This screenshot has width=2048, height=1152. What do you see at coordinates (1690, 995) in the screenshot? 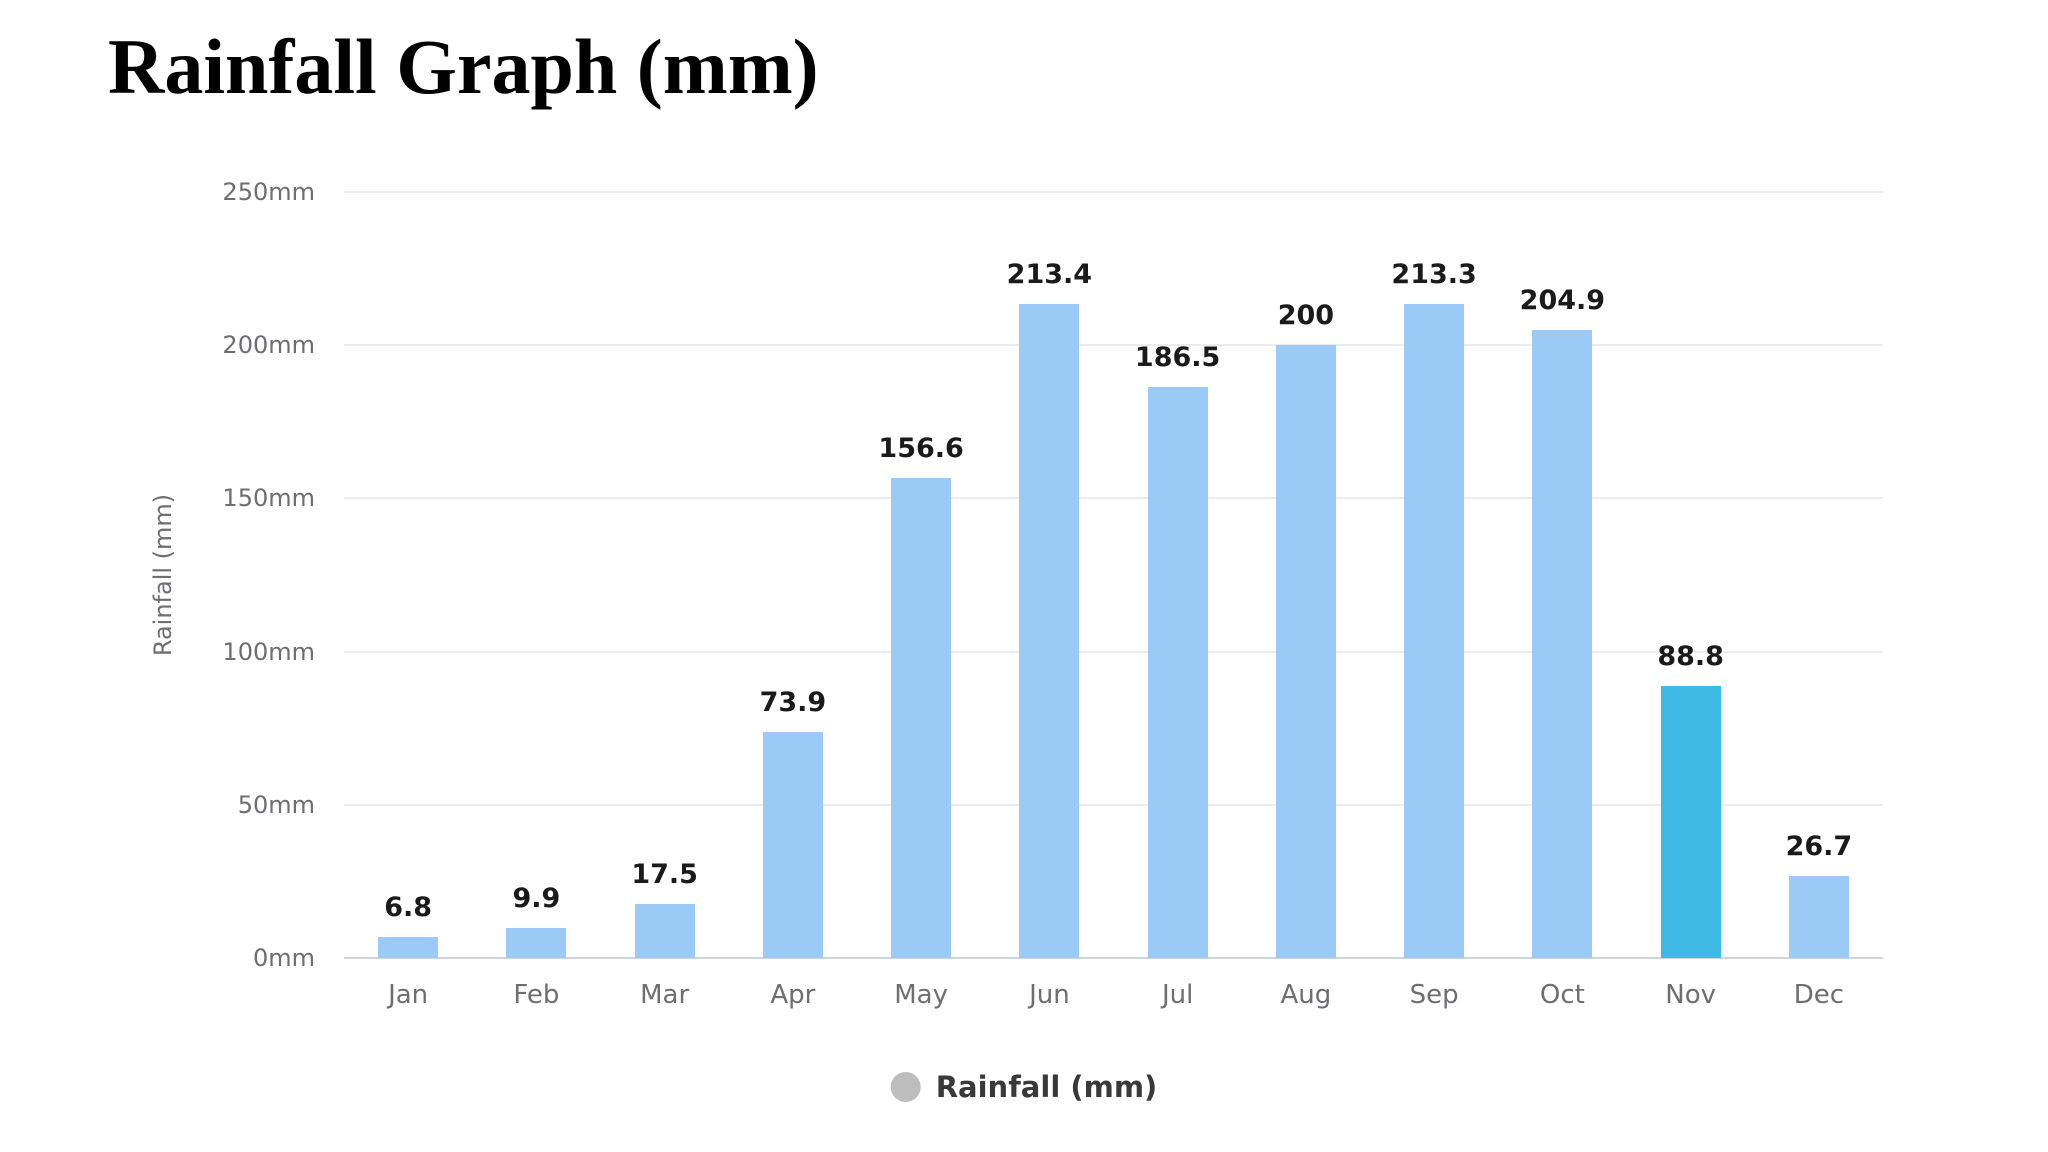
I see `x-tick-label-nov: Nov` at bounding box center [1690, 995].